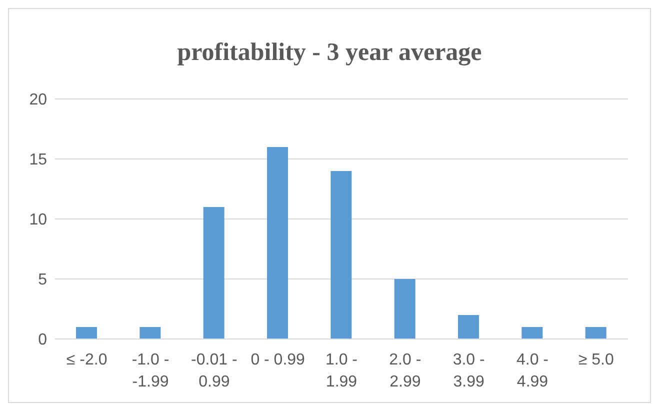 The image size is (661, 413). I want to click on x-tick-label: 1.0 - 1.99, so click(341, 370).